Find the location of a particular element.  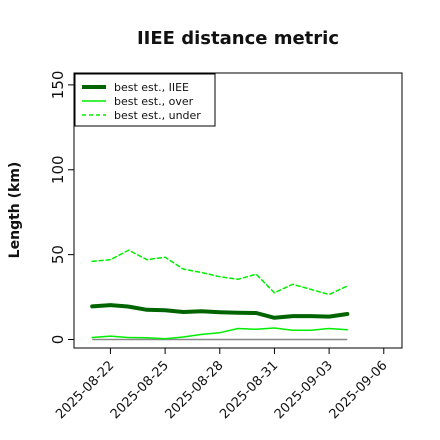

legend-box is located at coordinates (145, 100).